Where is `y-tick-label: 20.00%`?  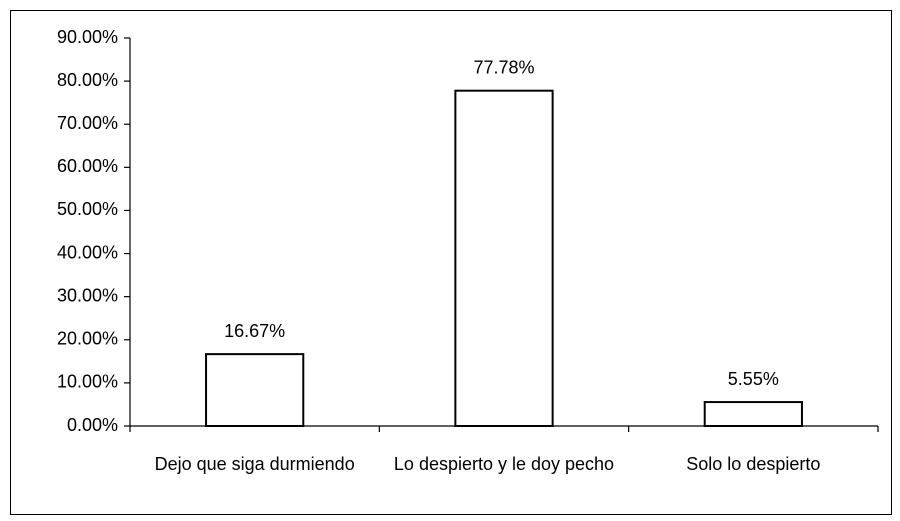
y-tick-label: 20.00% is located at coordinates (87, 339).